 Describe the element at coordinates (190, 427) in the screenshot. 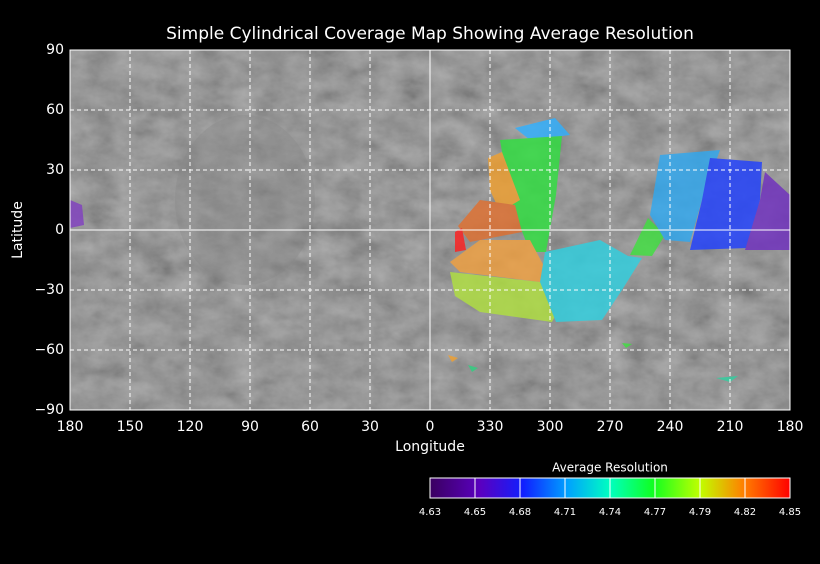

I see `x-tick-label: 120` at that location.